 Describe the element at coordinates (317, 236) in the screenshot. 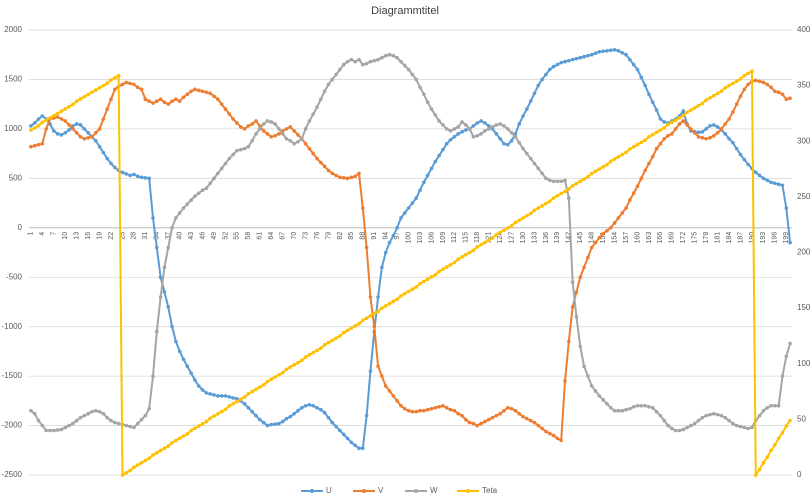

I see `x-tick-label: 76` at that location.